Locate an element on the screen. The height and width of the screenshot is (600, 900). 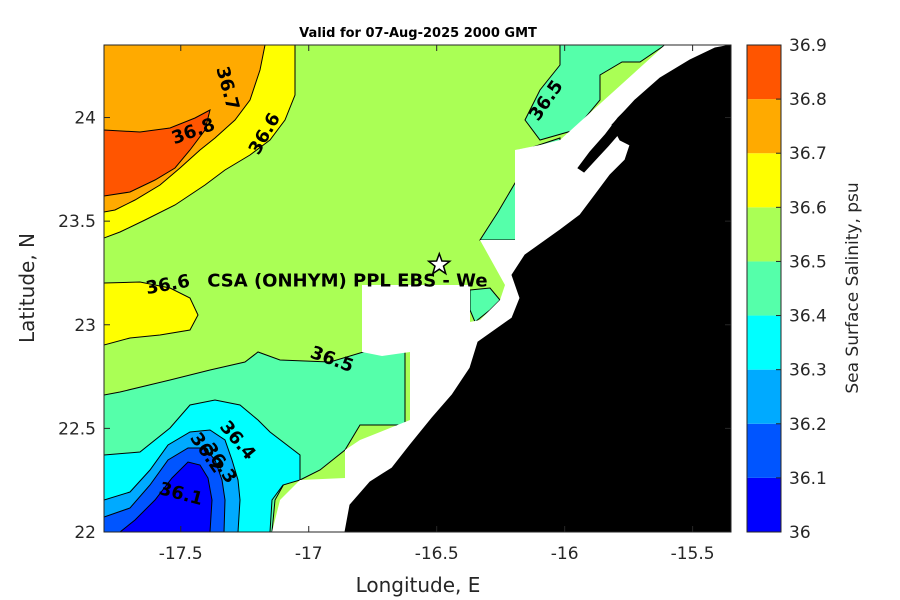
colorbar-ticks: 36 36.1 36.2 36.3 36.4 36.5 36.6 36.7 36.8 36.9 is located at coordinates (801, 289).